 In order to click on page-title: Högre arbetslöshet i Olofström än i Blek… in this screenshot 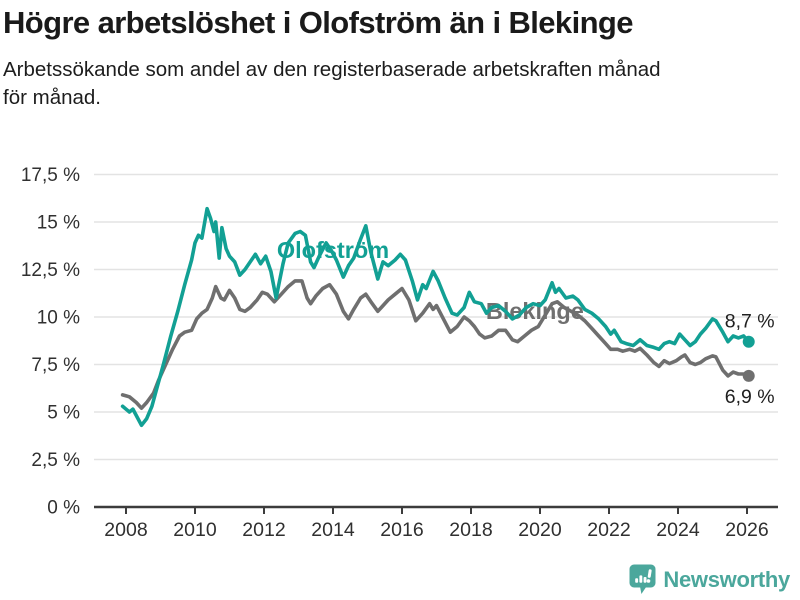, I will do `click(318, 22)`.